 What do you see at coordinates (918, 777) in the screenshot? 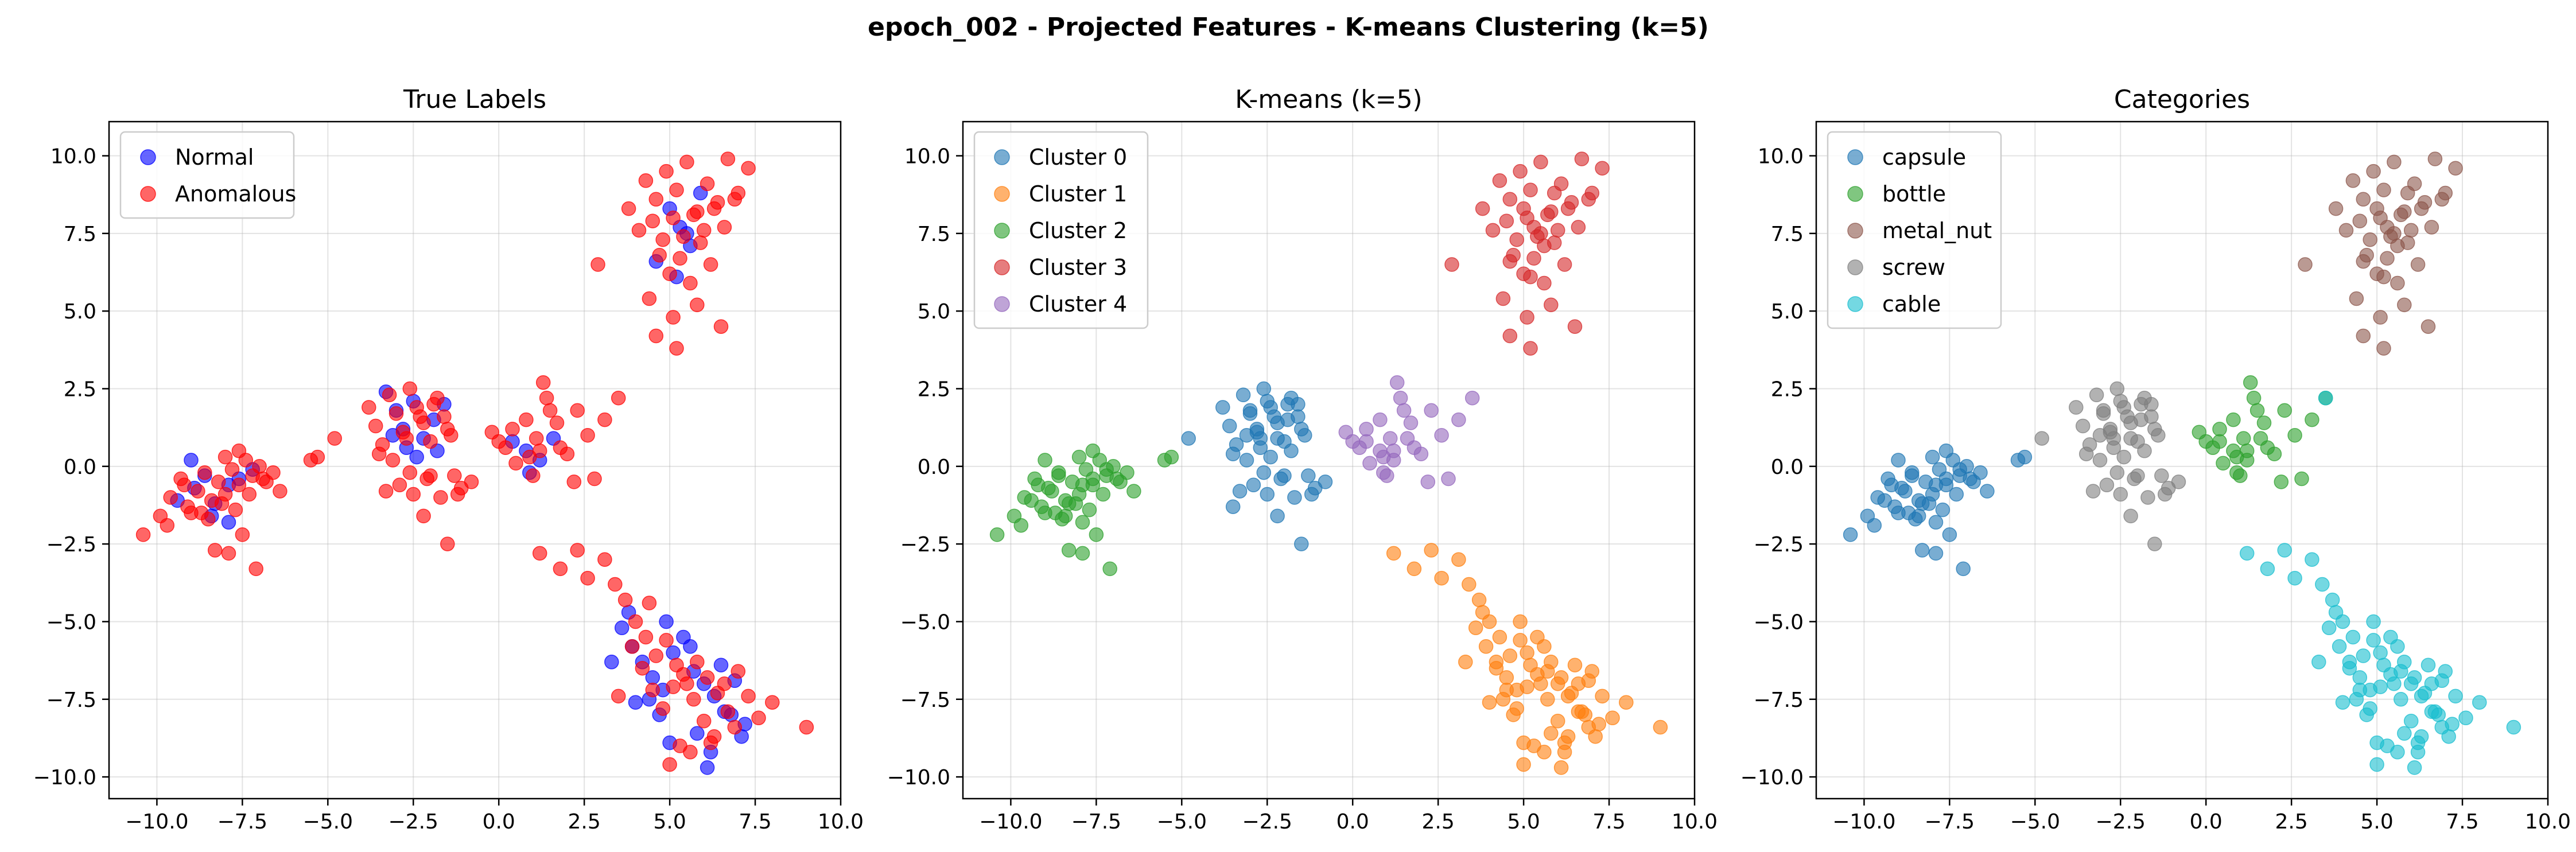
I see `y-tick-label: −10.0` at bounding box center [918, 777].